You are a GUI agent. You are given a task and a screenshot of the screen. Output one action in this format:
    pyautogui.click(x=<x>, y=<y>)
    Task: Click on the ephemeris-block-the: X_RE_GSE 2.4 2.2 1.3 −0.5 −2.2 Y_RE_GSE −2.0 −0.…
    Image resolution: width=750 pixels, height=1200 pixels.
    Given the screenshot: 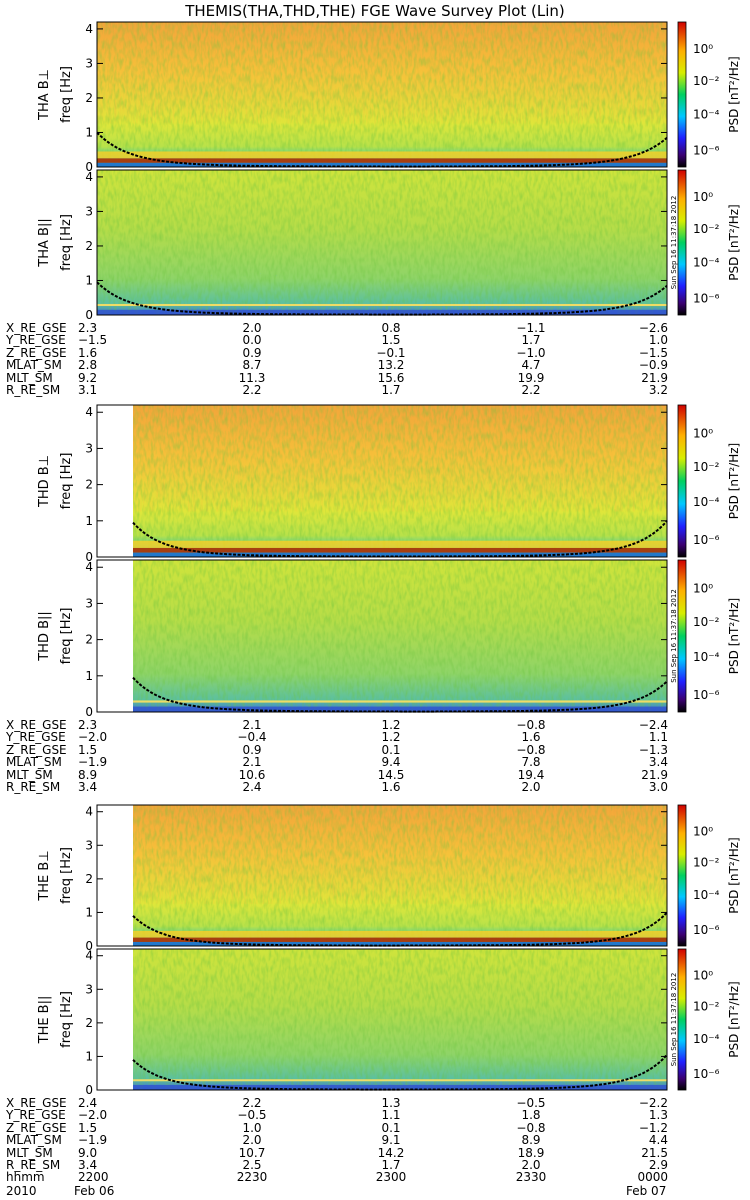 What is the action you would take?
    pyautogui.click(x=337, y=1140)
    